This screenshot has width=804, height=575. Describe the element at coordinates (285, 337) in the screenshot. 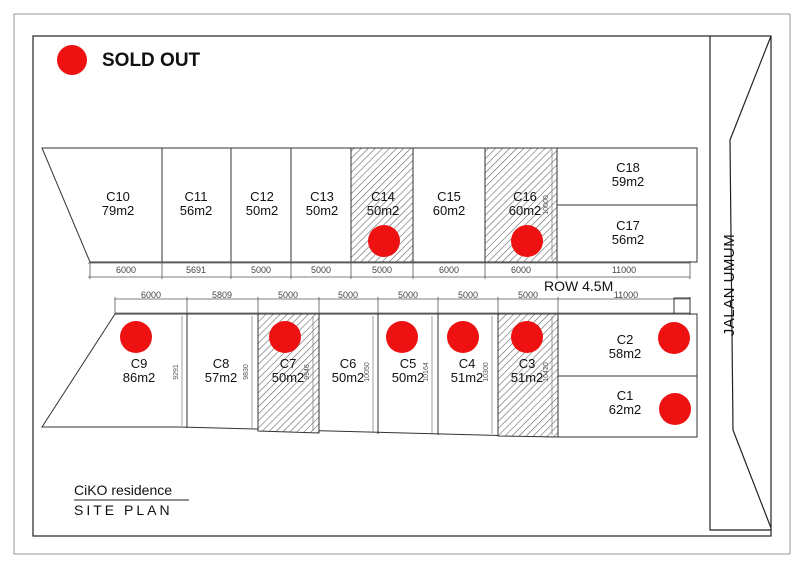

I see `lot-c7-sold-marker` at that location.